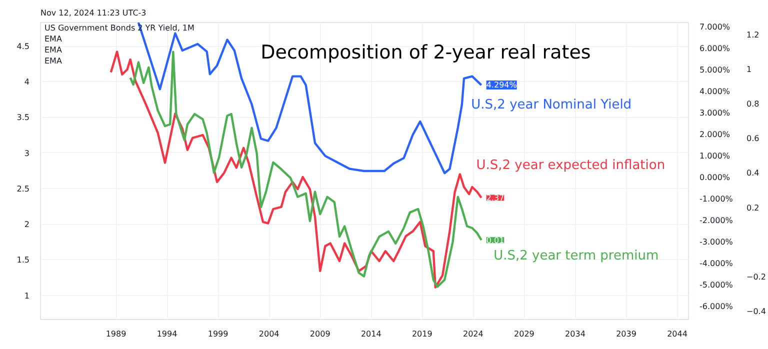 The height and width of the screenshot is (349, 768). What do you see at coordinates (116, 334) in the screenshot?
I see `x-tick-label: 1989` at bounding box center [116, 334].